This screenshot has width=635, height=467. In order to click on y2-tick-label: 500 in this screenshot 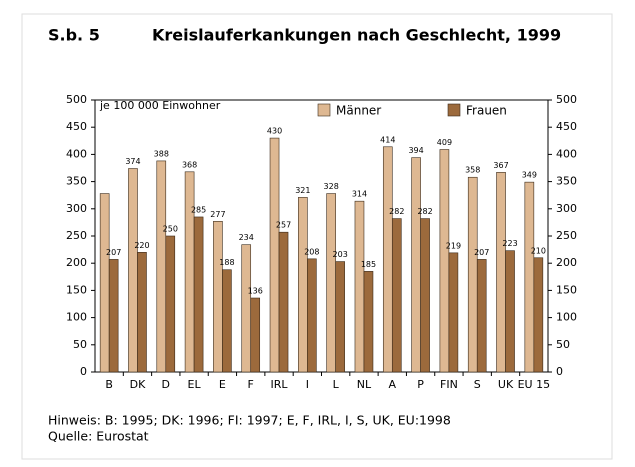, I will do `click(566, 99)`.